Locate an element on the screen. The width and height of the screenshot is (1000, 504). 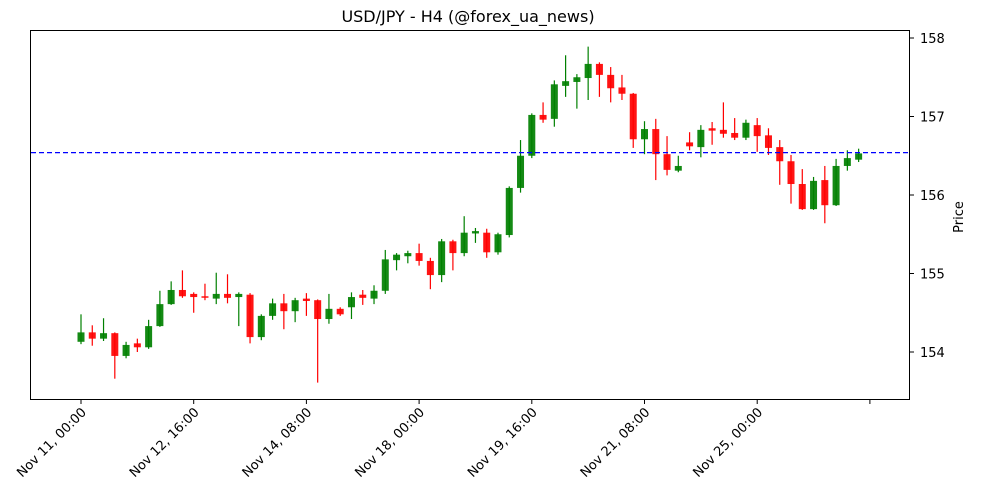
x-tick-label: Nov 21, 08:00 is located at coordinates (616, 443).